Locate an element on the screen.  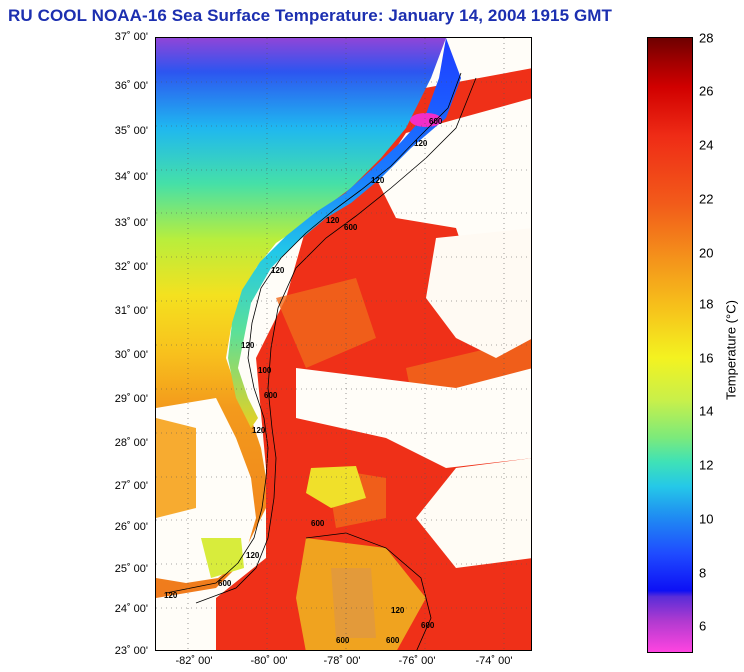
lat-label: 31˚ 00' is located at coordinates (131, 311).